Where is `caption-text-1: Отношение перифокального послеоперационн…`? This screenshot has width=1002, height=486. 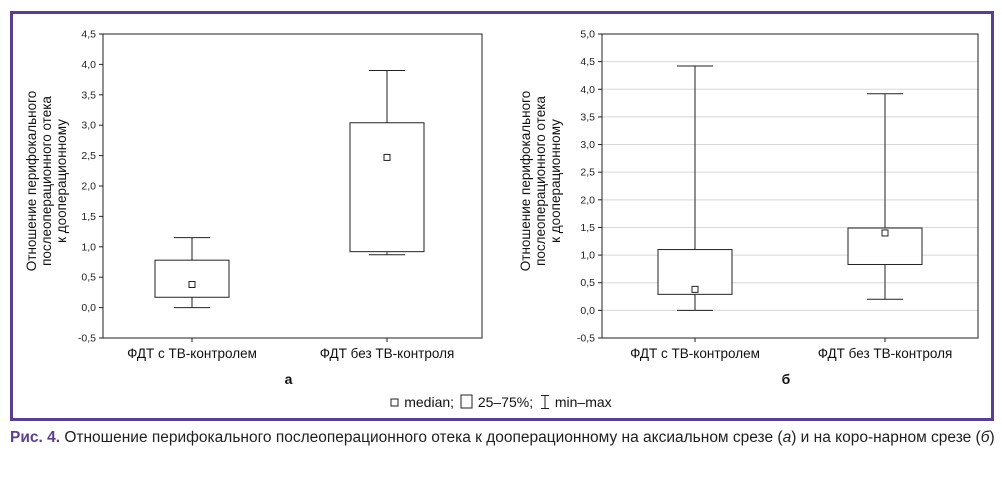 caption-text-1: Отношение перифокального послеоперационн… is located at coordinates (421, 437).